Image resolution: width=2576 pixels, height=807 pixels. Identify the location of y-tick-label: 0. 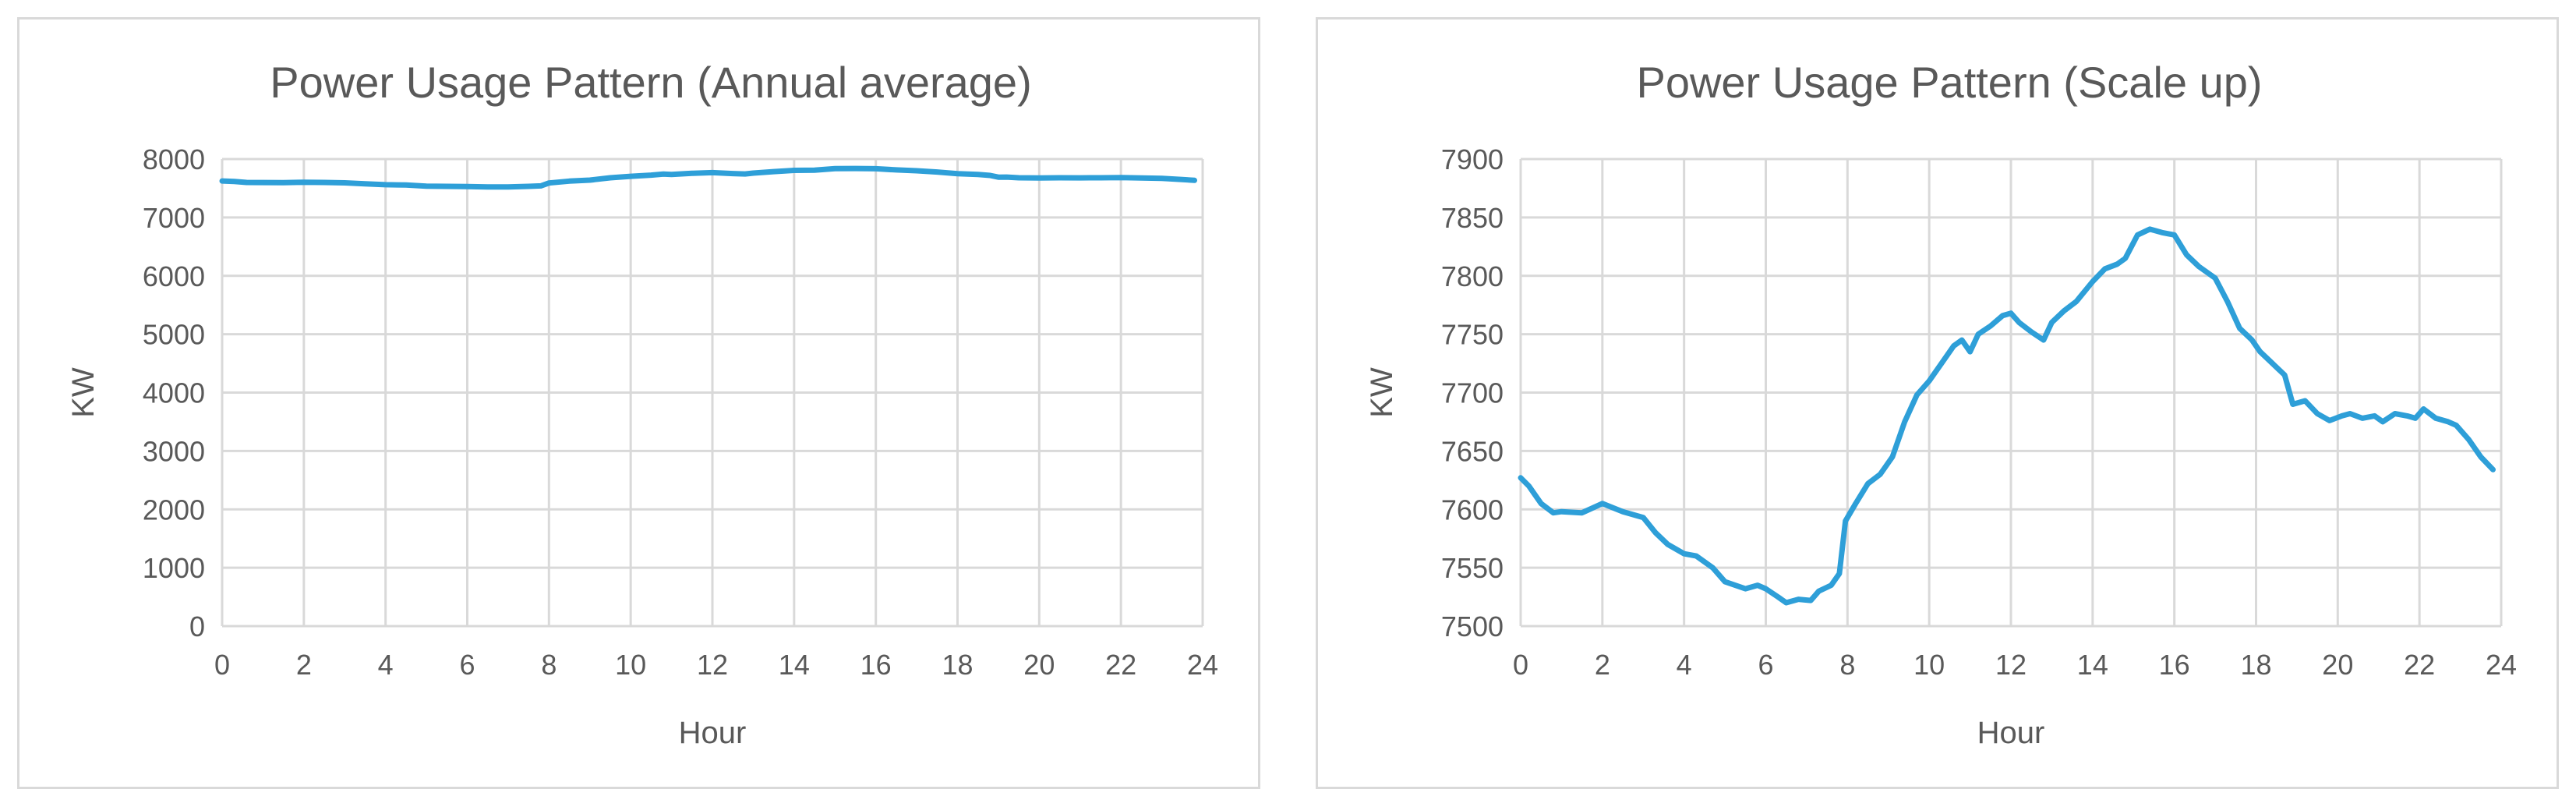
(197, 626).